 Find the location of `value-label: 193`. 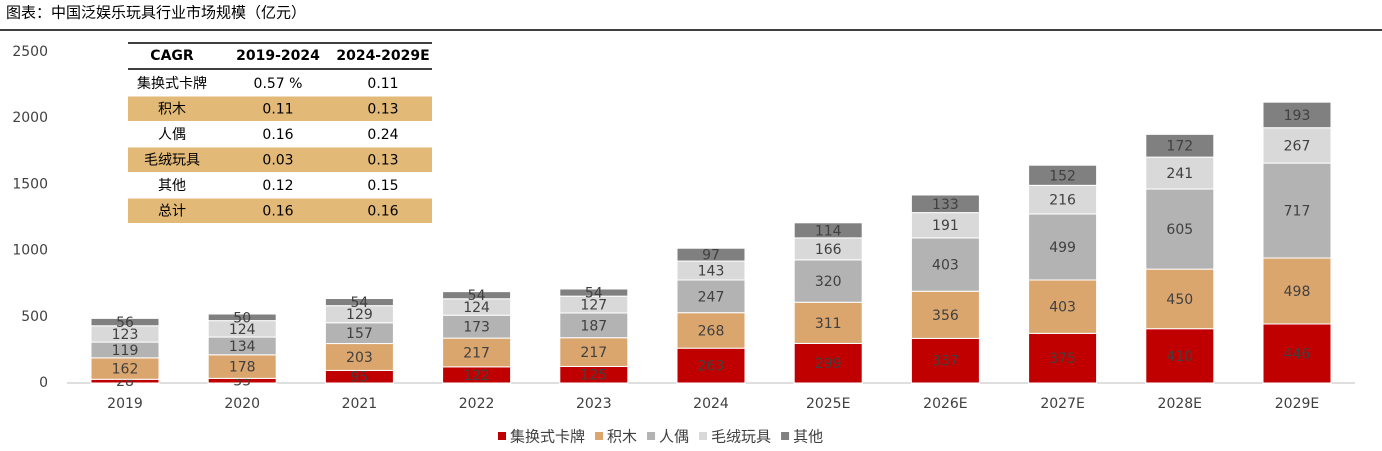

value-label: 193 is located at coordinates (1297, 116).